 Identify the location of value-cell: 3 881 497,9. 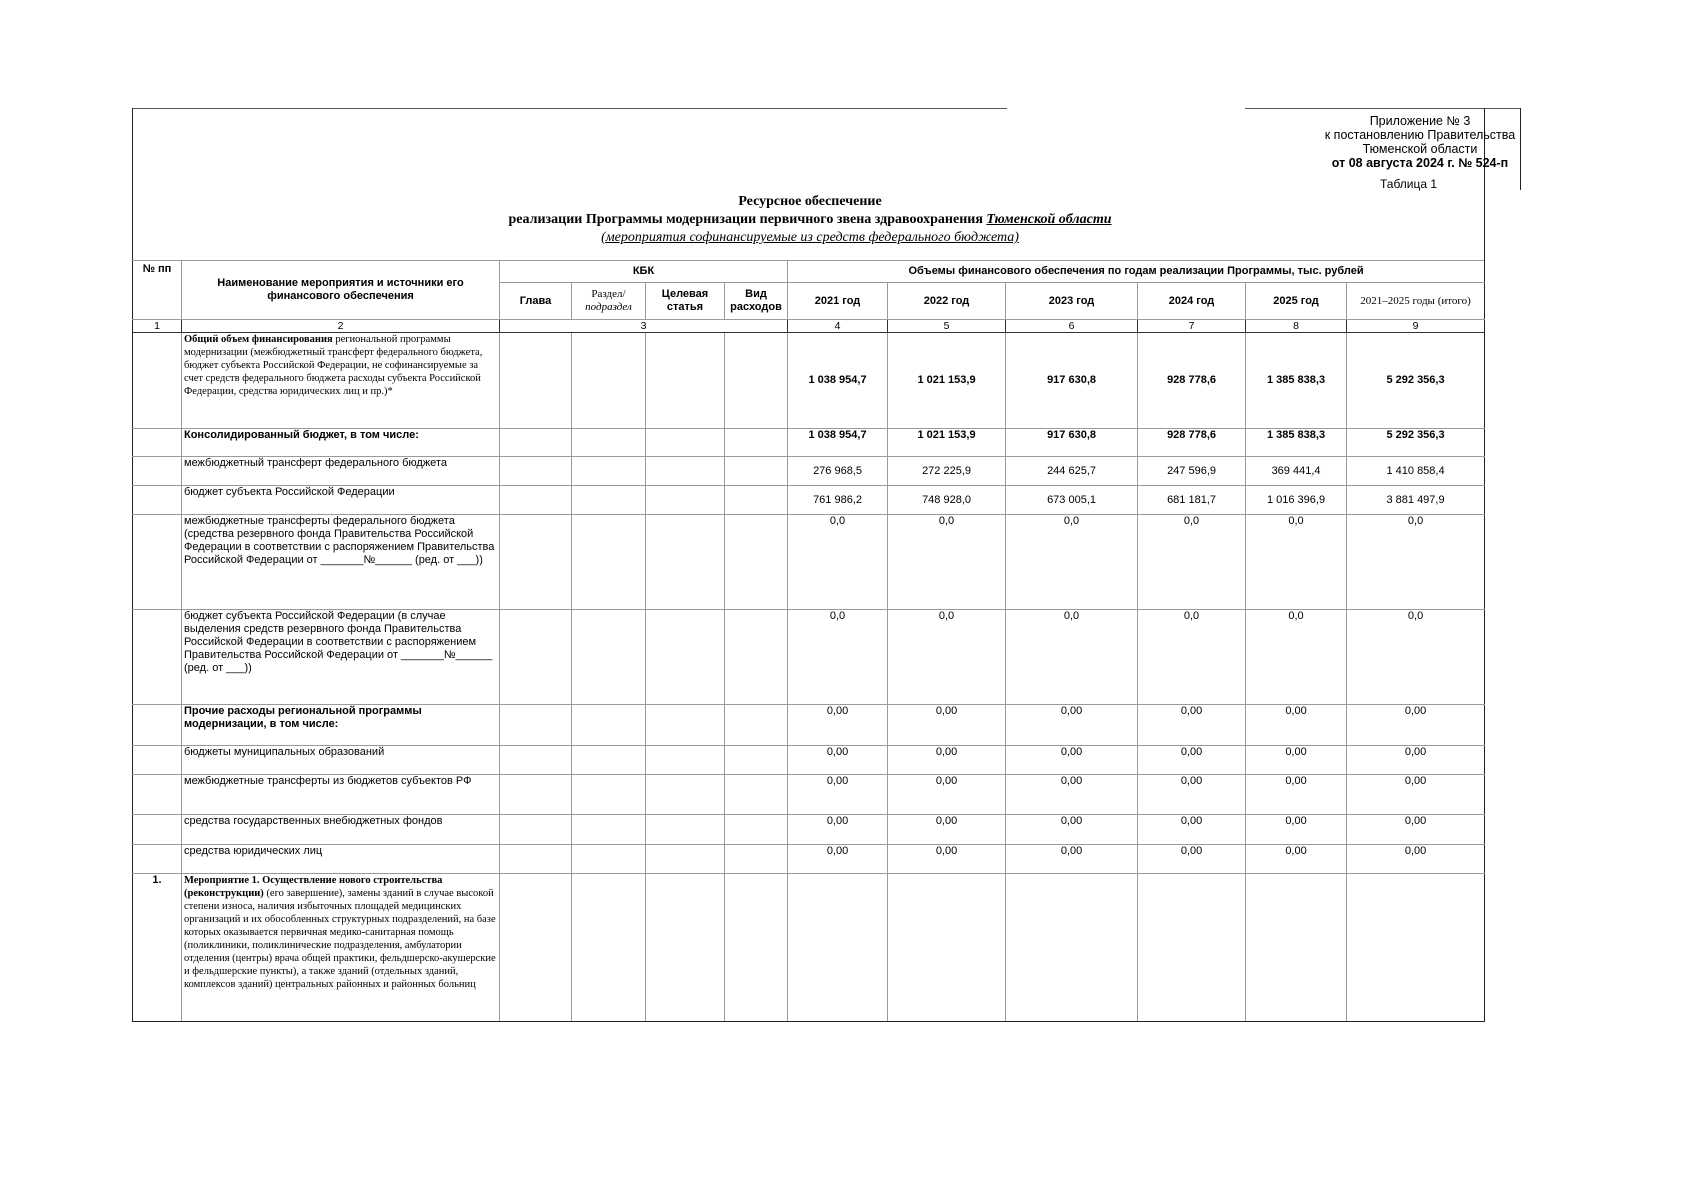
(1416, 500).